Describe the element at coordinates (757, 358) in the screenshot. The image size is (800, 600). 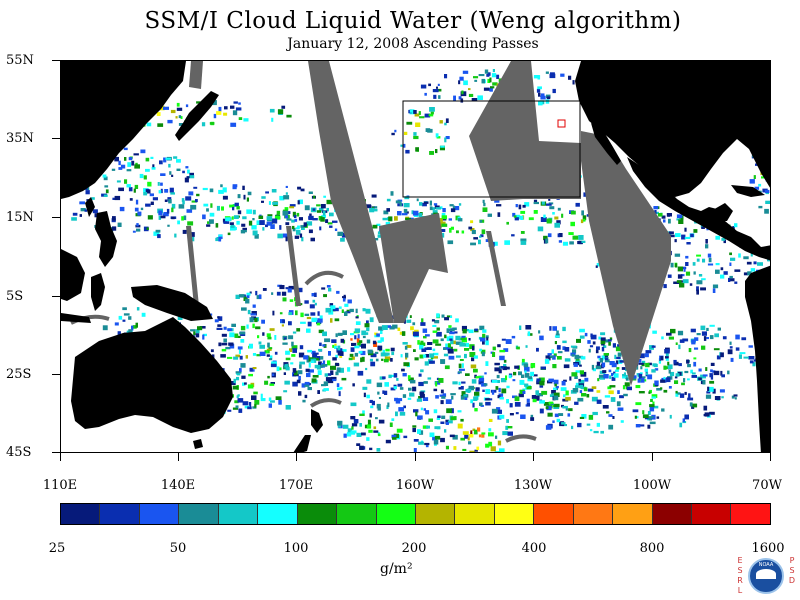
I see `south-america-landmass` at that location.